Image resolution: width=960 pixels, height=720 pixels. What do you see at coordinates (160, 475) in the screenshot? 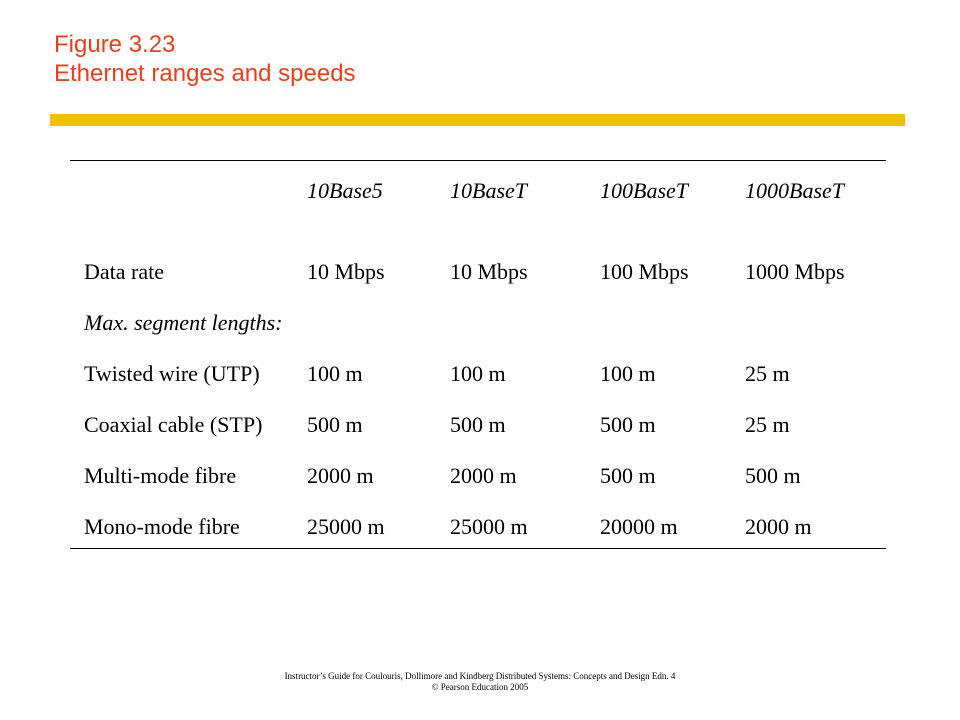
I see `row-label: Multi-mode fibre` at bounding box center [160, 475].